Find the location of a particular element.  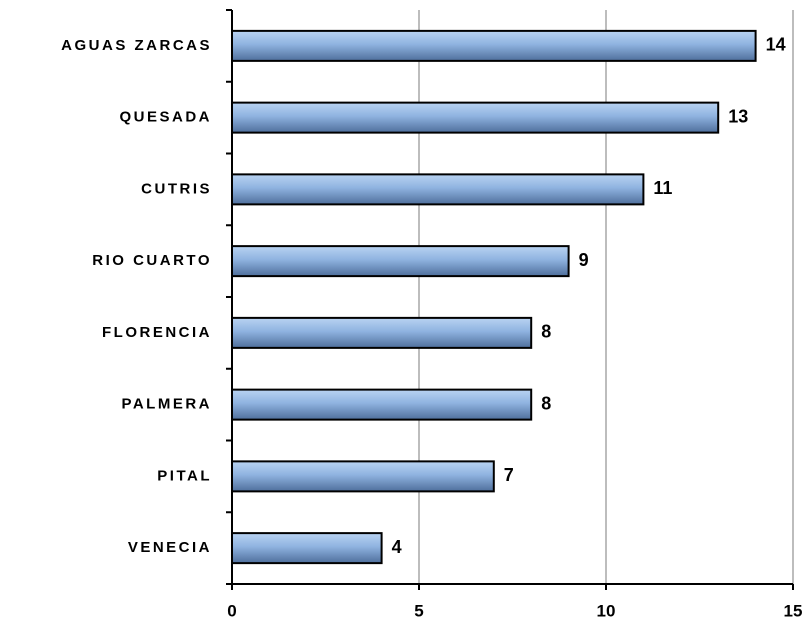

value-label: 7 is located at coordinates (509, 475).